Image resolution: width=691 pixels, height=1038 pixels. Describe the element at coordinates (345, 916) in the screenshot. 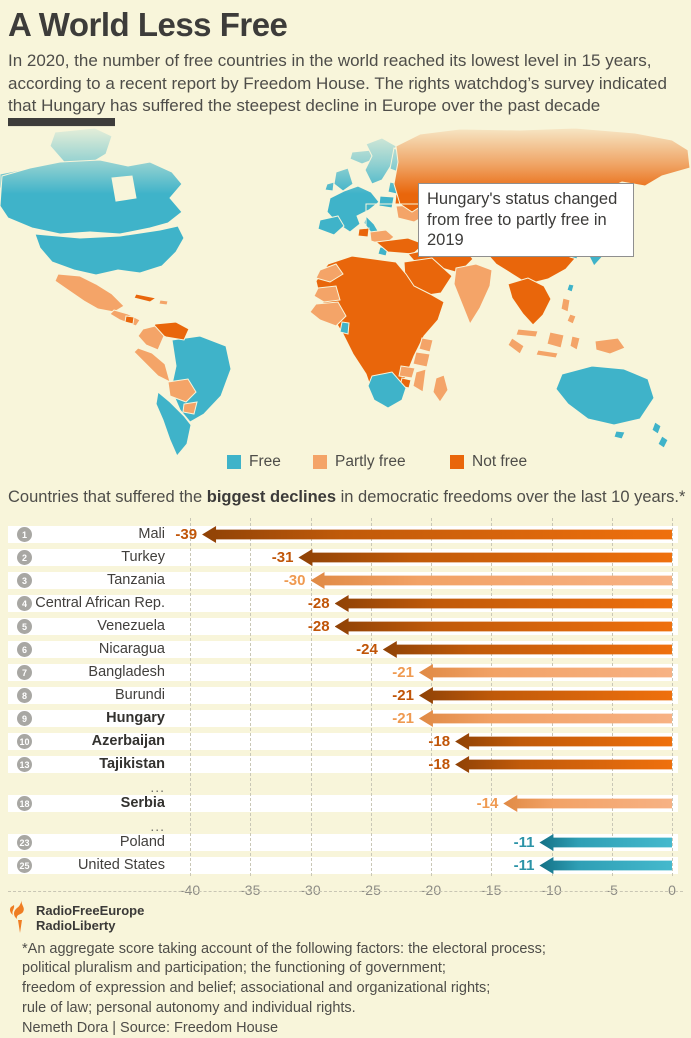

I see `logo: RadioFreeEurope RadioLiberty` at that location.